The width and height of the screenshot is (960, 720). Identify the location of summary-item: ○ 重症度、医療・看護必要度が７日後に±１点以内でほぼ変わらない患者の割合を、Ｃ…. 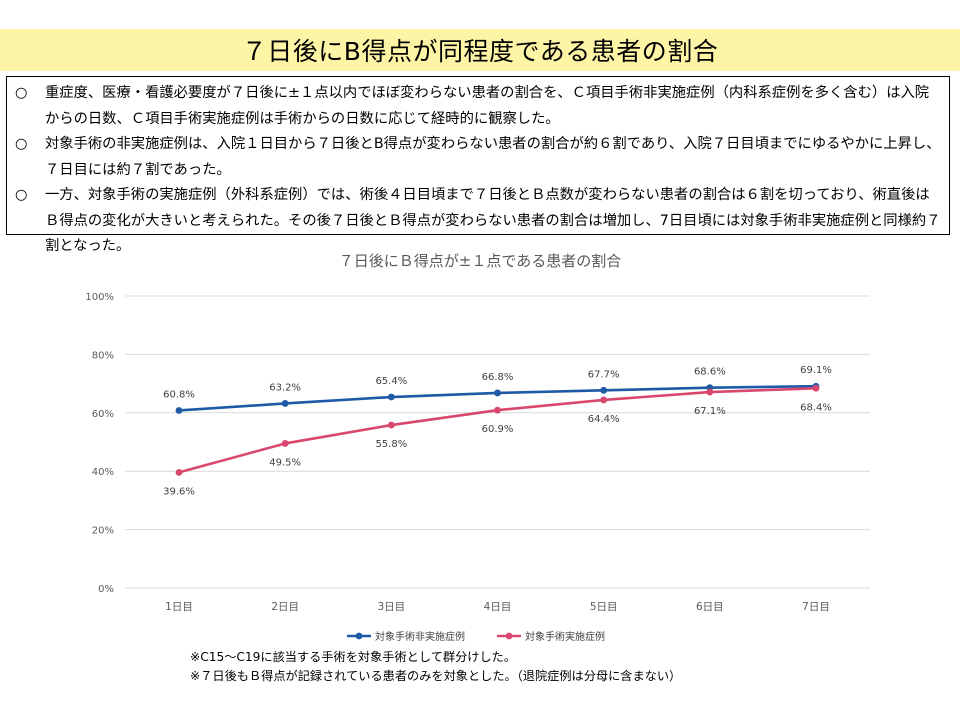
(478, 106).